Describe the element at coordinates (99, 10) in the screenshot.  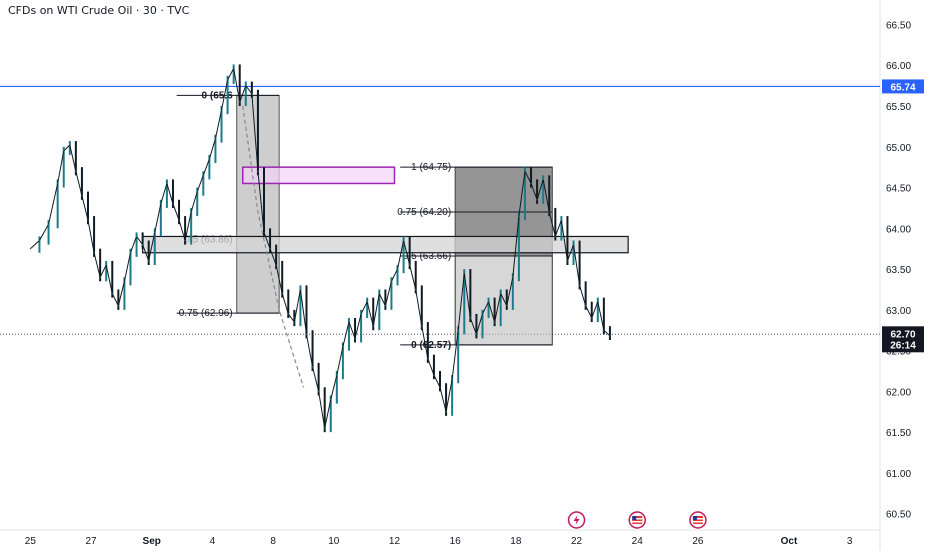
I see `chart-title: CFDs on WTI Crude Oil · 30 · TVC` at that location.